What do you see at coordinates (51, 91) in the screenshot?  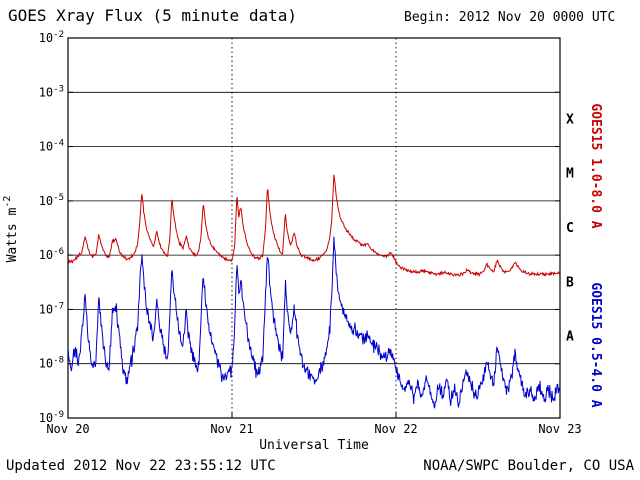 I see `y-tick-label: 10-3` at bounding box center [51, 91].